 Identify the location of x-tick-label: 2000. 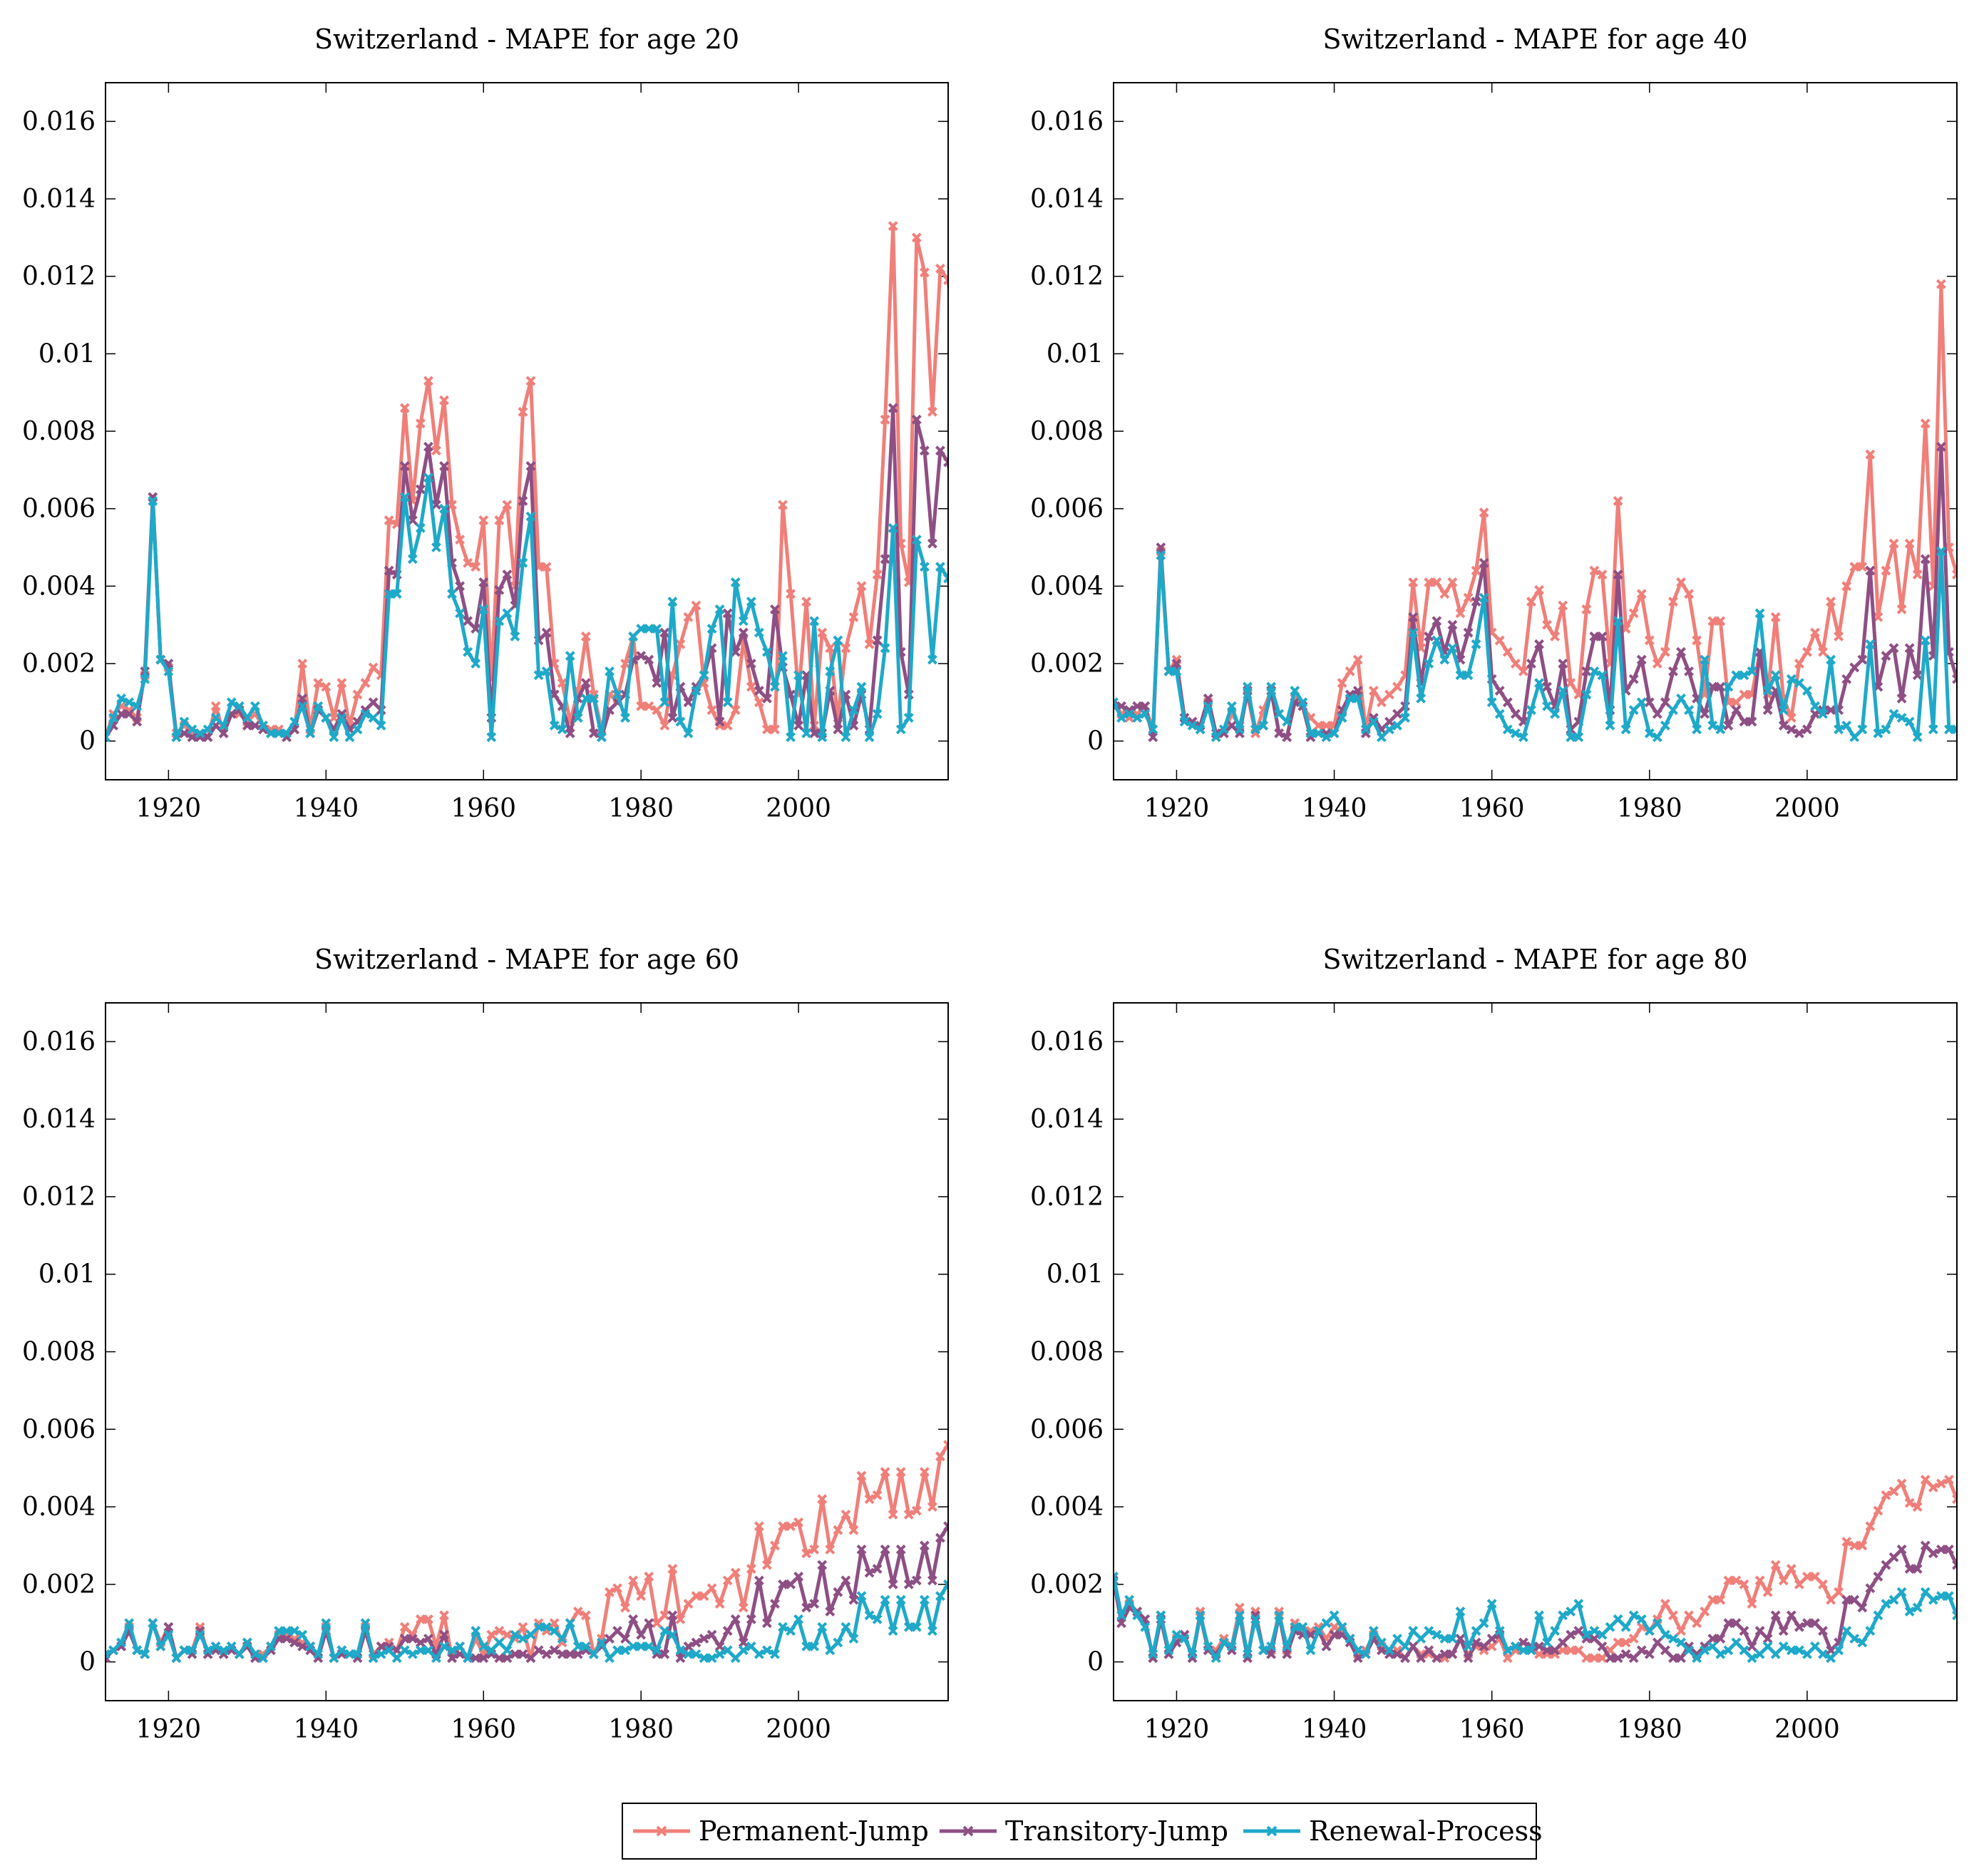
(1807, 808).